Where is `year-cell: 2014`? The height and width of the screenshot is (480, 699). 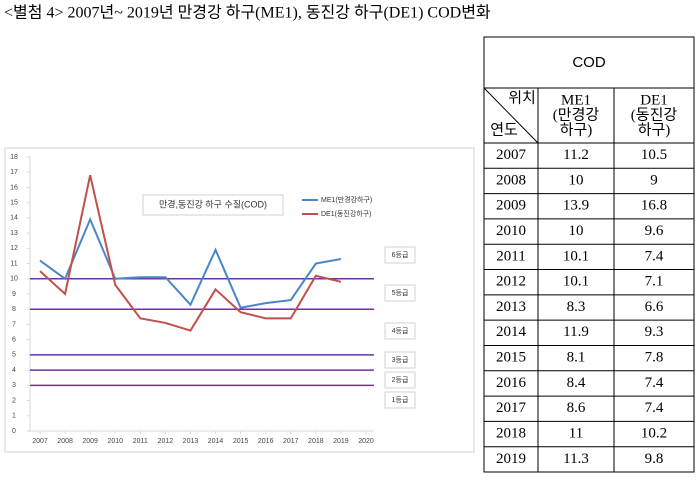 year-cell: 2014 is located at coordinates (511, 332).